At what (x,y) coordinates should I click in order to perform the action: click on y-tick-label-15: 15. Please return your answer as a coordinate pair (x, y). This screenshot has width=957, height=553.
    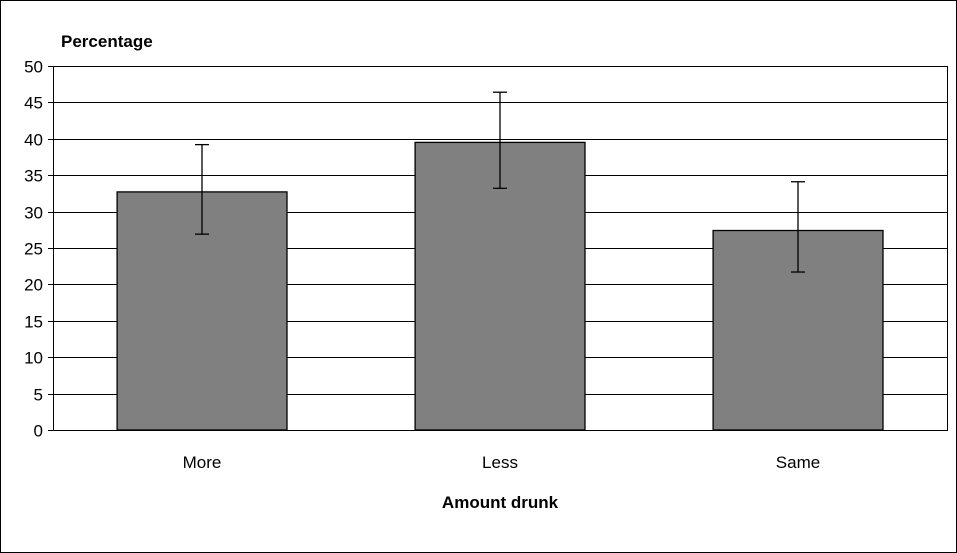
    Looking at the image, I should click on (33, 322).